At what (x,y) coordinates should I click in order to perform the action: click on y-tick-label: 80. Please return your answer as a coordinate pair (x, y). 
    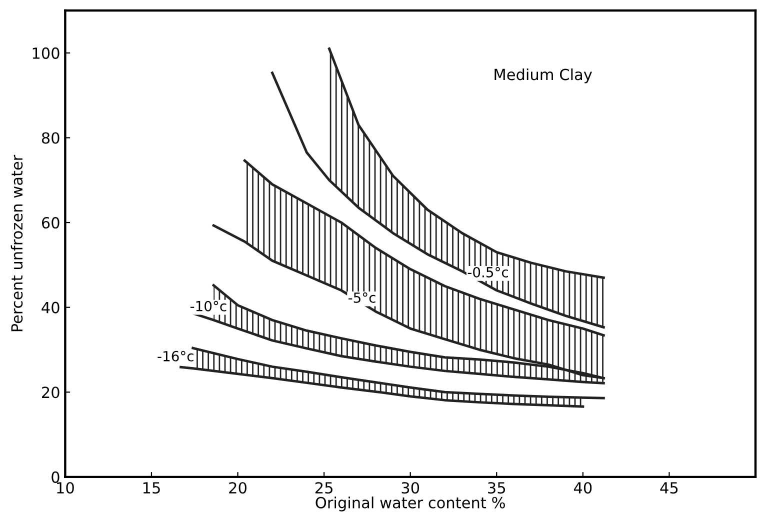
    Looking at the image, I should click on (51, 138).